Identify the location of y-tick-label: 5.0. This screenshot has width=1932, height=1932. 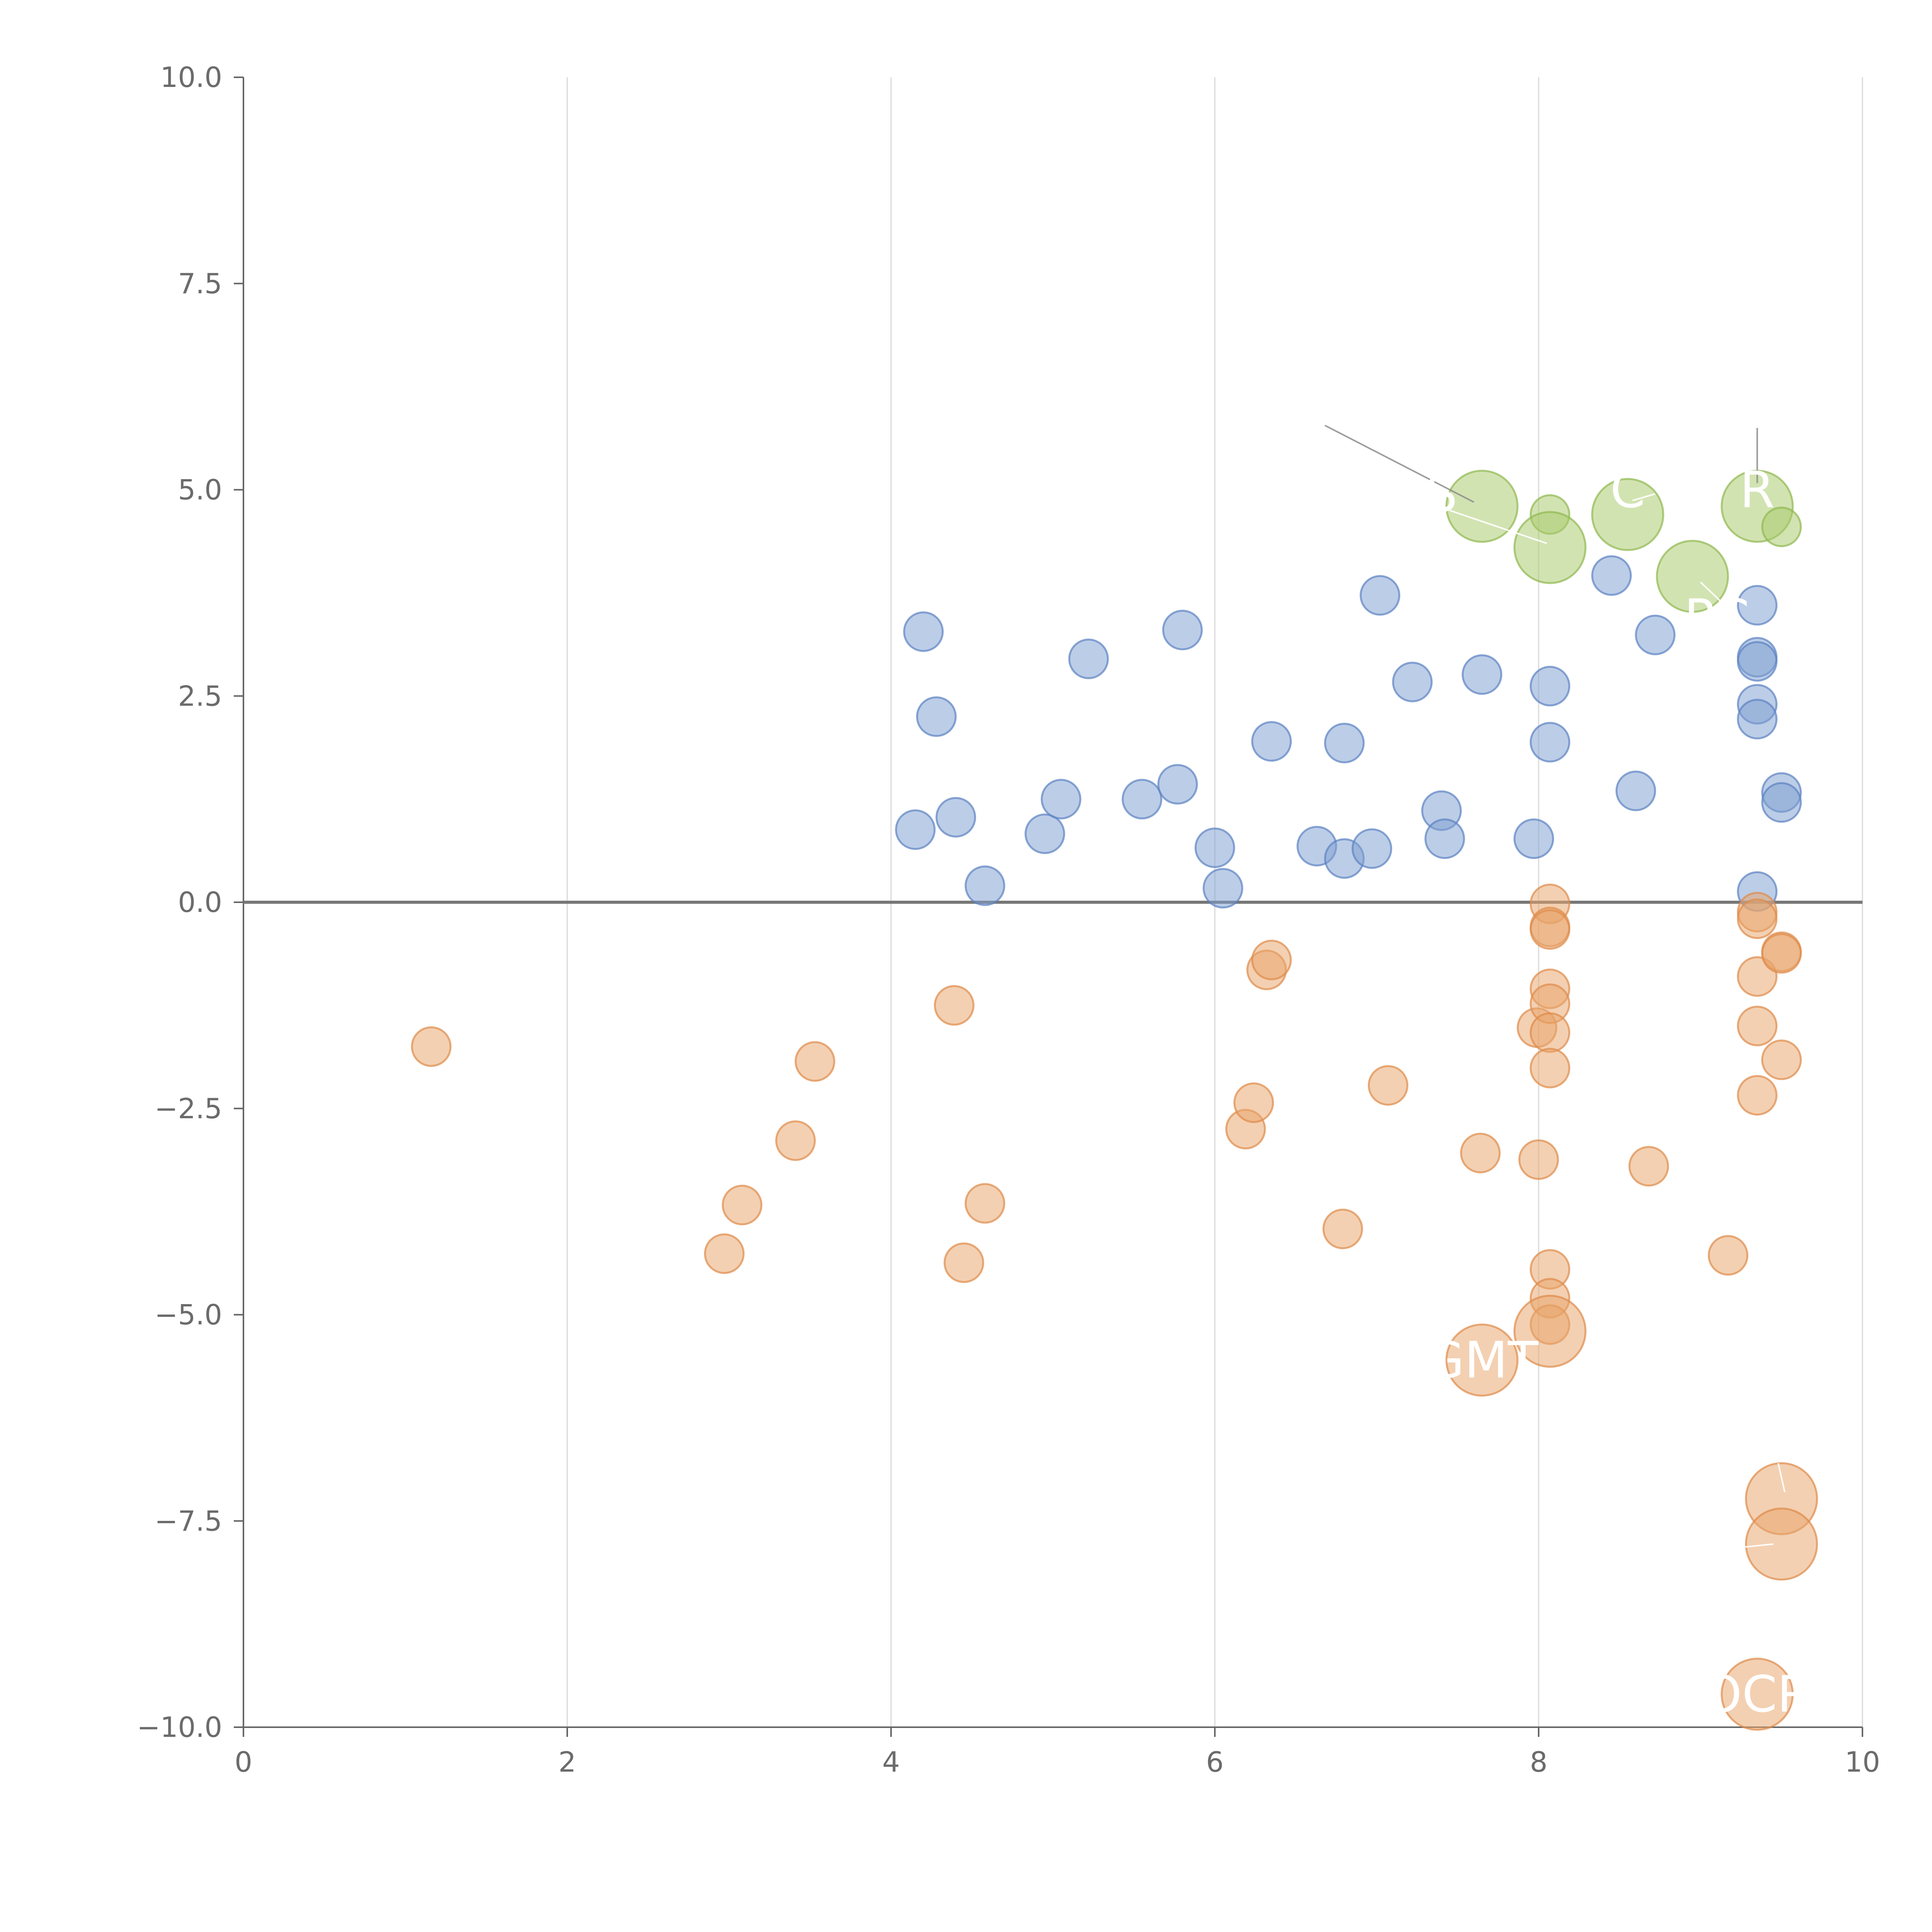
(200, 490).